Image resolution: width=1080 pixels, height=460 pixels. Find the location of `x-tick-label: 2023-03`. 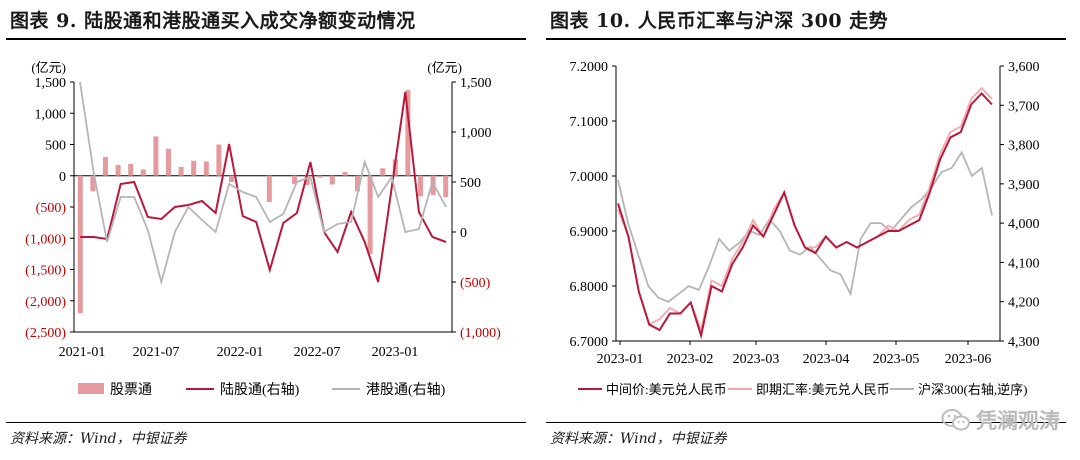

x-tick-label: 2023-03 is located at coordinates (756, 359).